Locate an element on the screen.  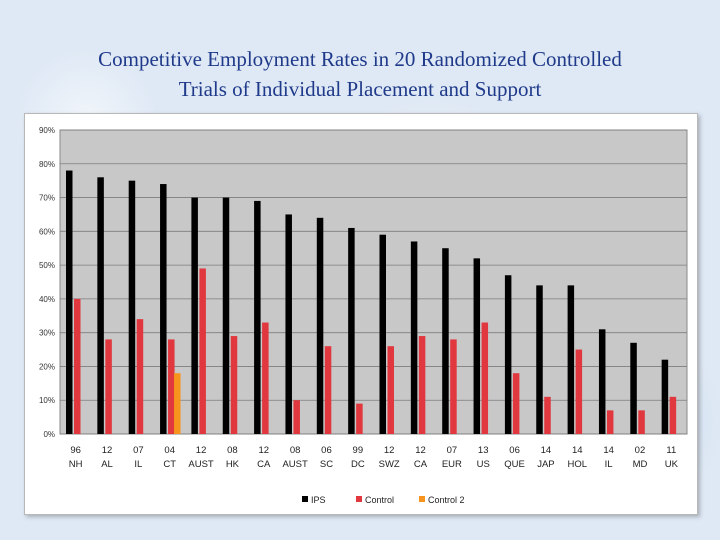
y-tick-label: 50% is located at coordinates (47, 265).